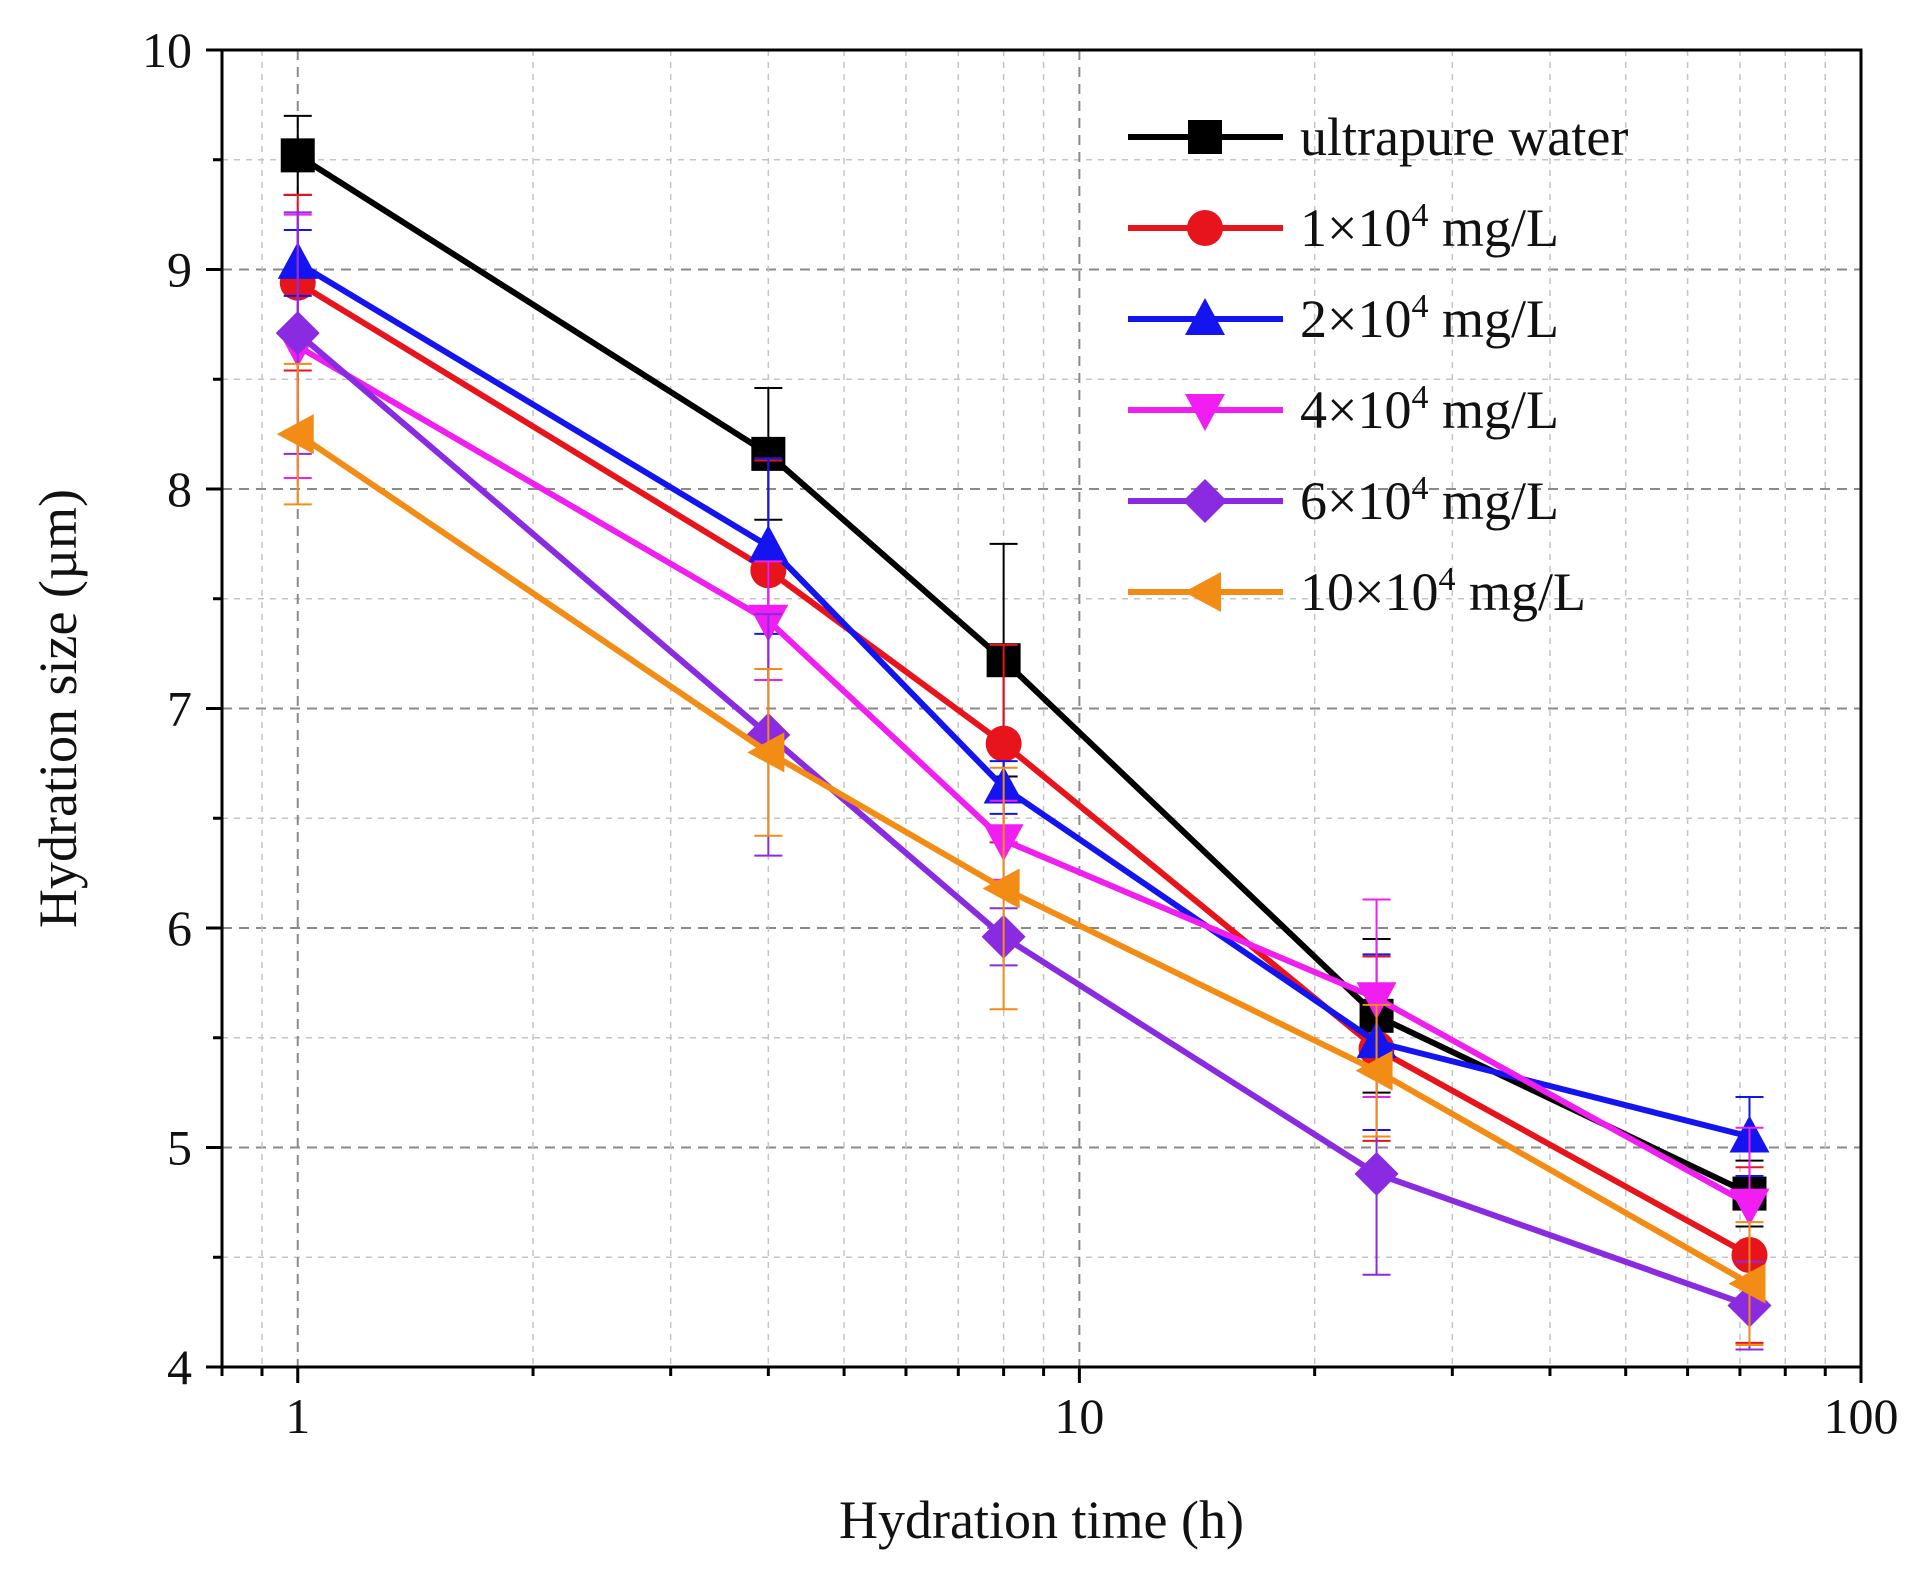 The width and height of the screenshot is (1924, 1571). Describe the element at coordinates (179, 1148) in the screenshot. I see `y-tick-label: 5` at that location.